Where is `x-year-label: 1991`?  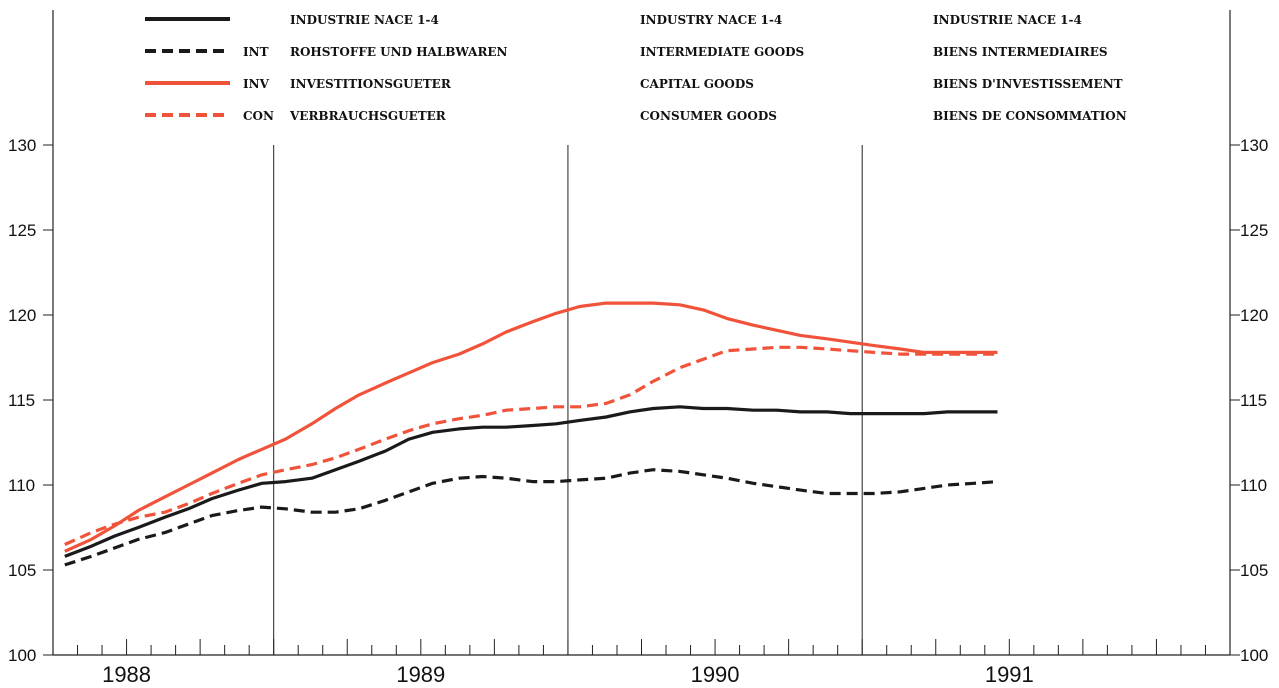 x-year-label: 1991 is located at coordinates (1009, 674).